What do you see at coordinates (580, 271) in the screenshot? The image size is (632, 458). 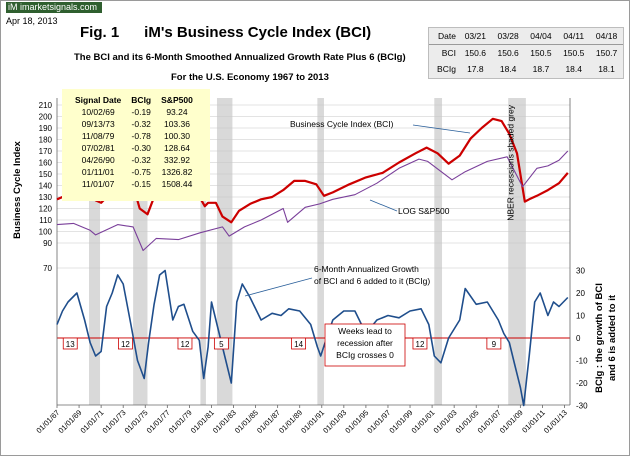 I see `right-tick-label: 30` at bounding box center [580, 271].